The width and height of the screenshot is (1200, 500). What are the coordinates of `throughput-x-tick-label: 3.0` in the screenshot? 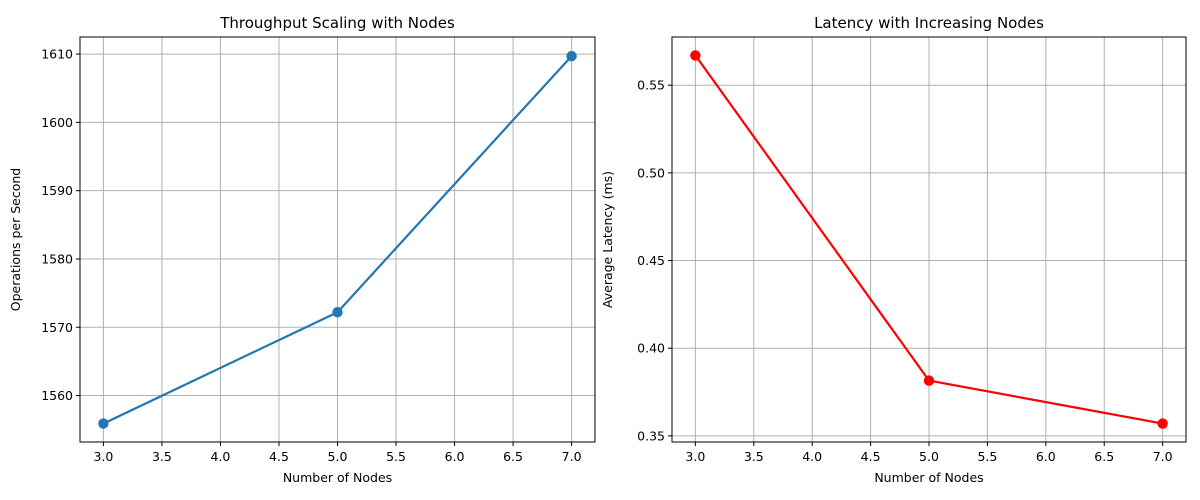 It's located at (103, 456).